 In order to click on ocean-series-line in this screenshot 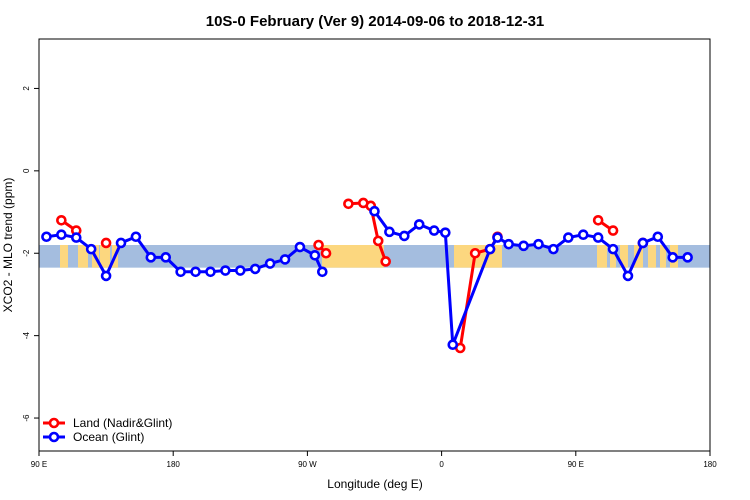, I will do `click(530, 278)`.